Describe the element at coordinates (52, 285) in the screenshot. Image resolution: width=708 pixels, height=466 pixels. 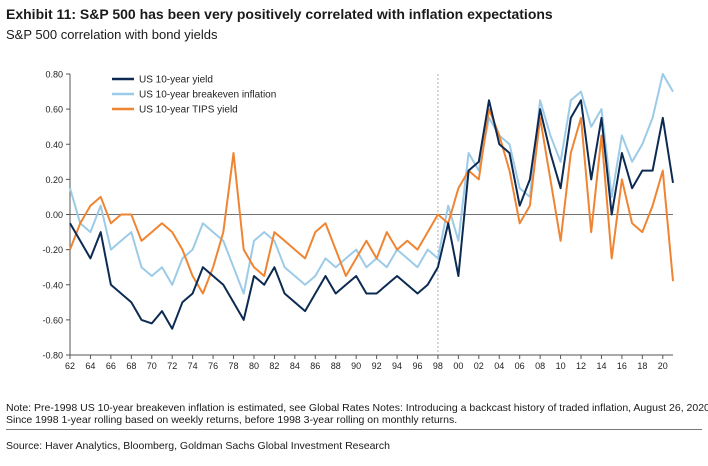
I see `y-tick-label: -0.40` at that location.